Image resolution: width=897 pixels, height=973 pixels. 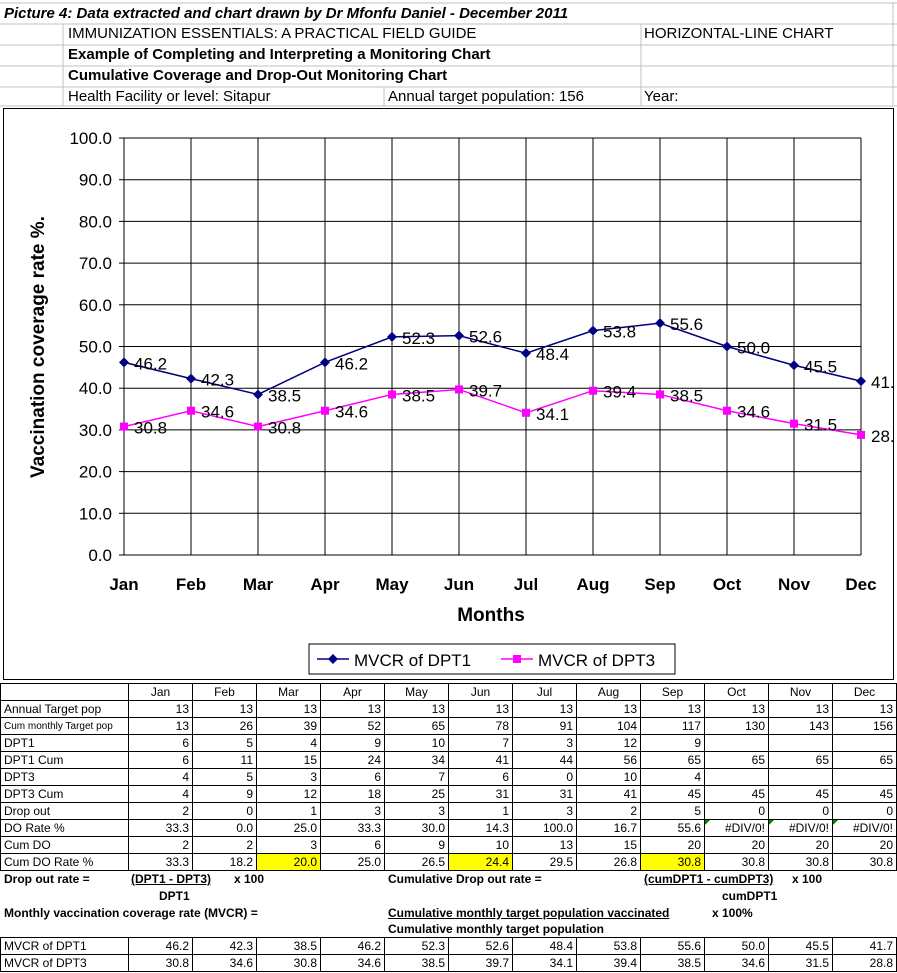 I want to click on month-header: Jun, so click(x=480, y=692).